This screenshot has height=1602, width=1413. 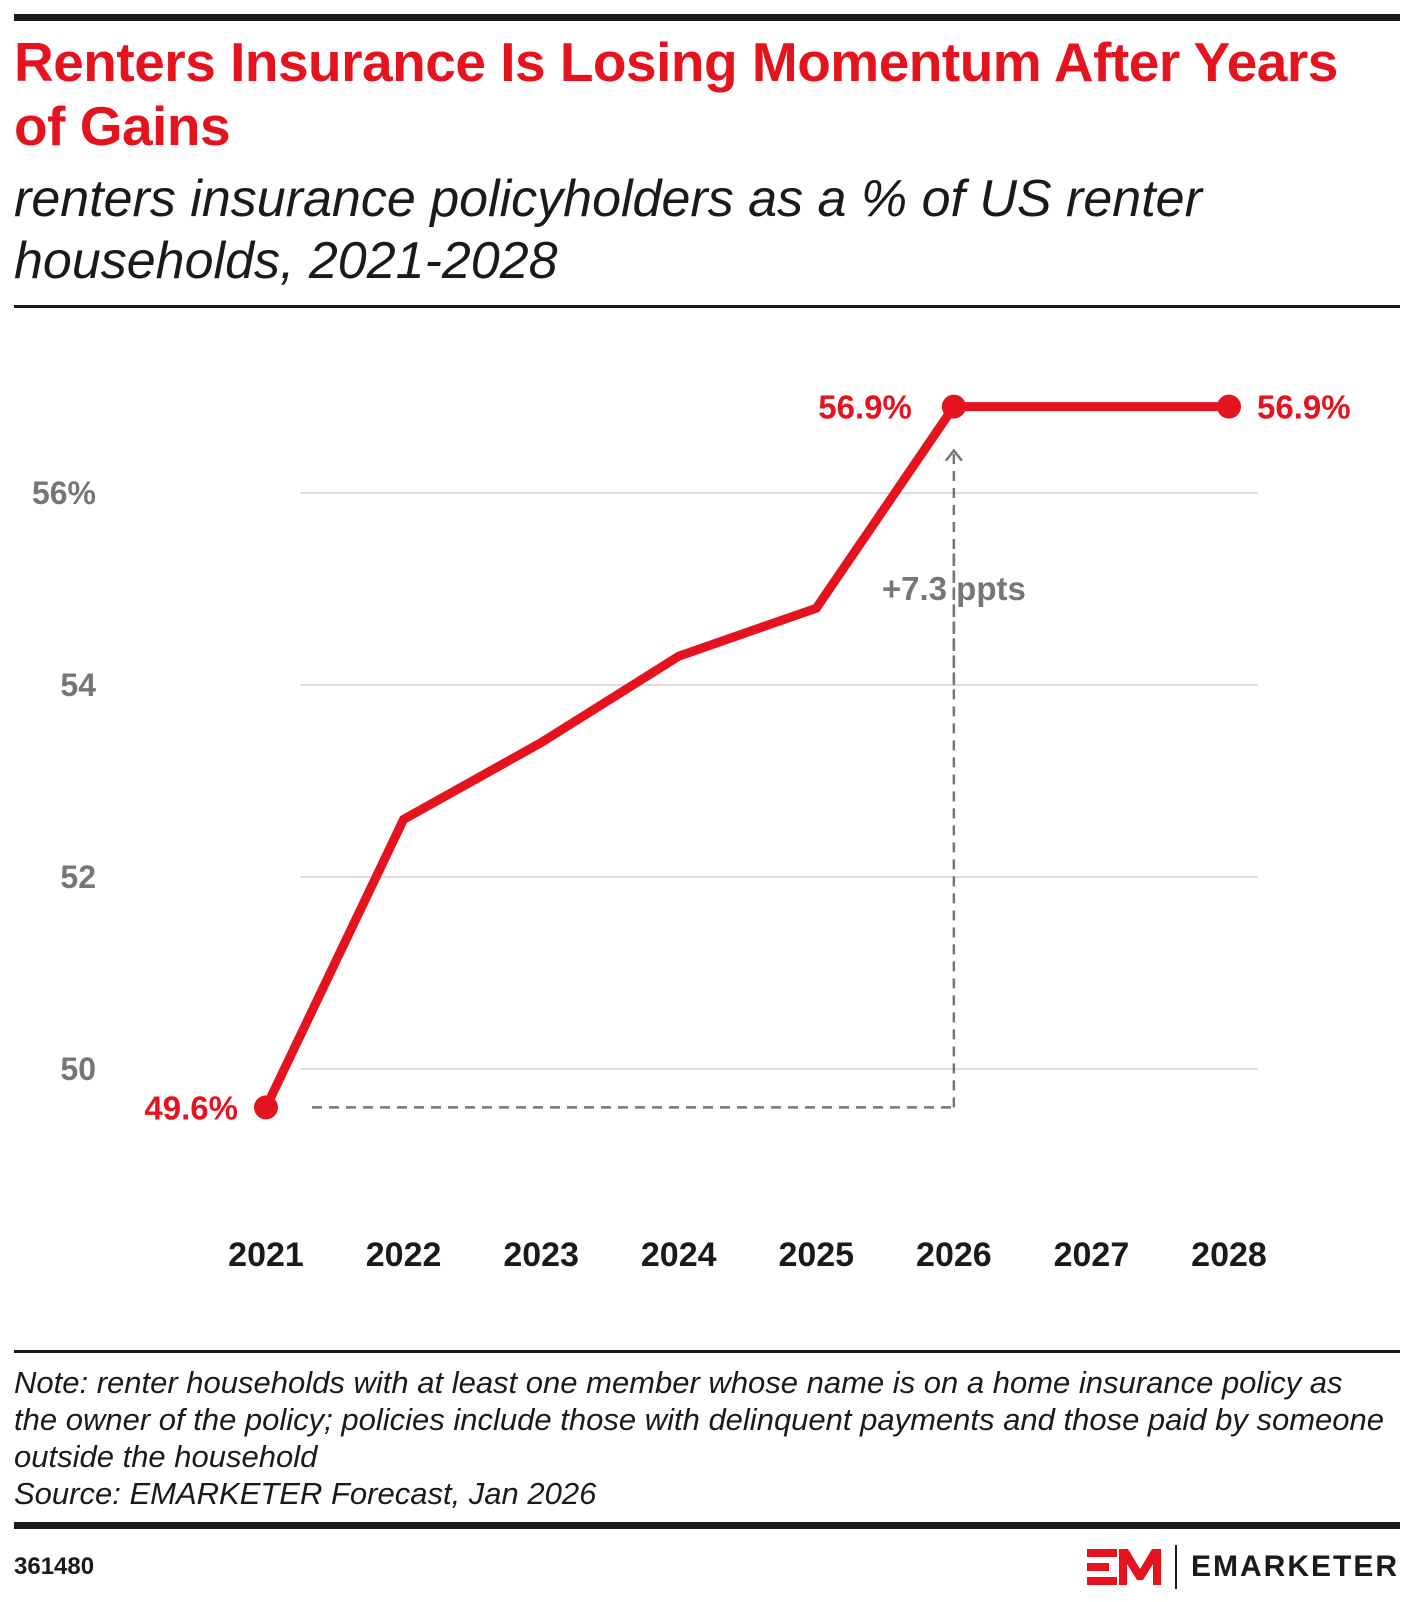 What do you see at coordinates (78, 685) in the screenshot?
I see `y-tick-label: 54` at bounding box center [78, 685].